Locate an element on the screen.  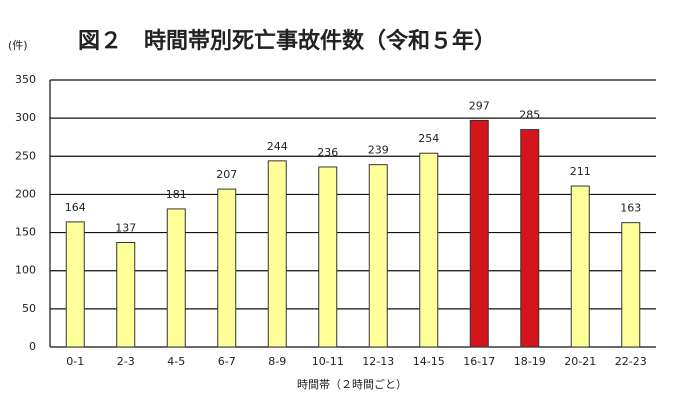
value-label: 163 is located at coordinates (630, 208).